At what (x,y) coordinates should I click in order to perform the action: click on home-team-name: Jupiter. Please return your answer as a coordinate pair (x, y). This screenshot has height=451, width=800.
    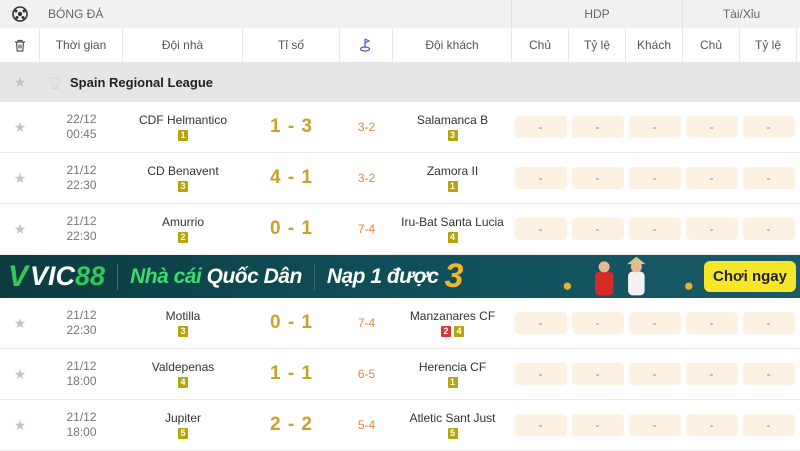
    Looking at the image, I should click on (183, 418).